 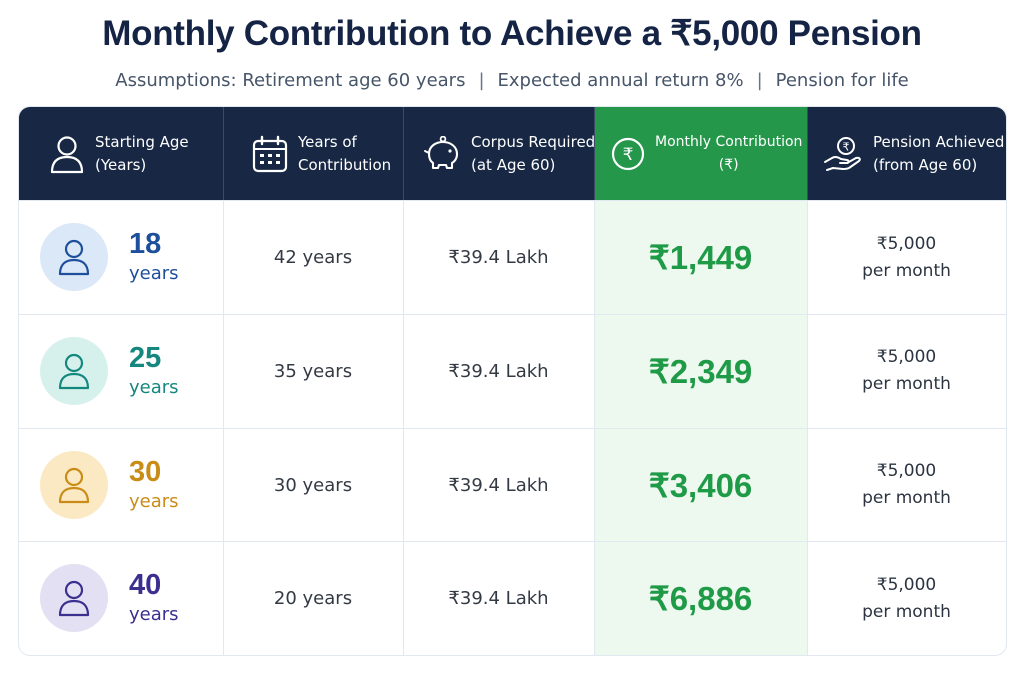 What do you see at coordinates (509, 153) in the screenshot?
I see `header-corpus: Corpus Required (at Age 60)` at bounding box center [509, 153].